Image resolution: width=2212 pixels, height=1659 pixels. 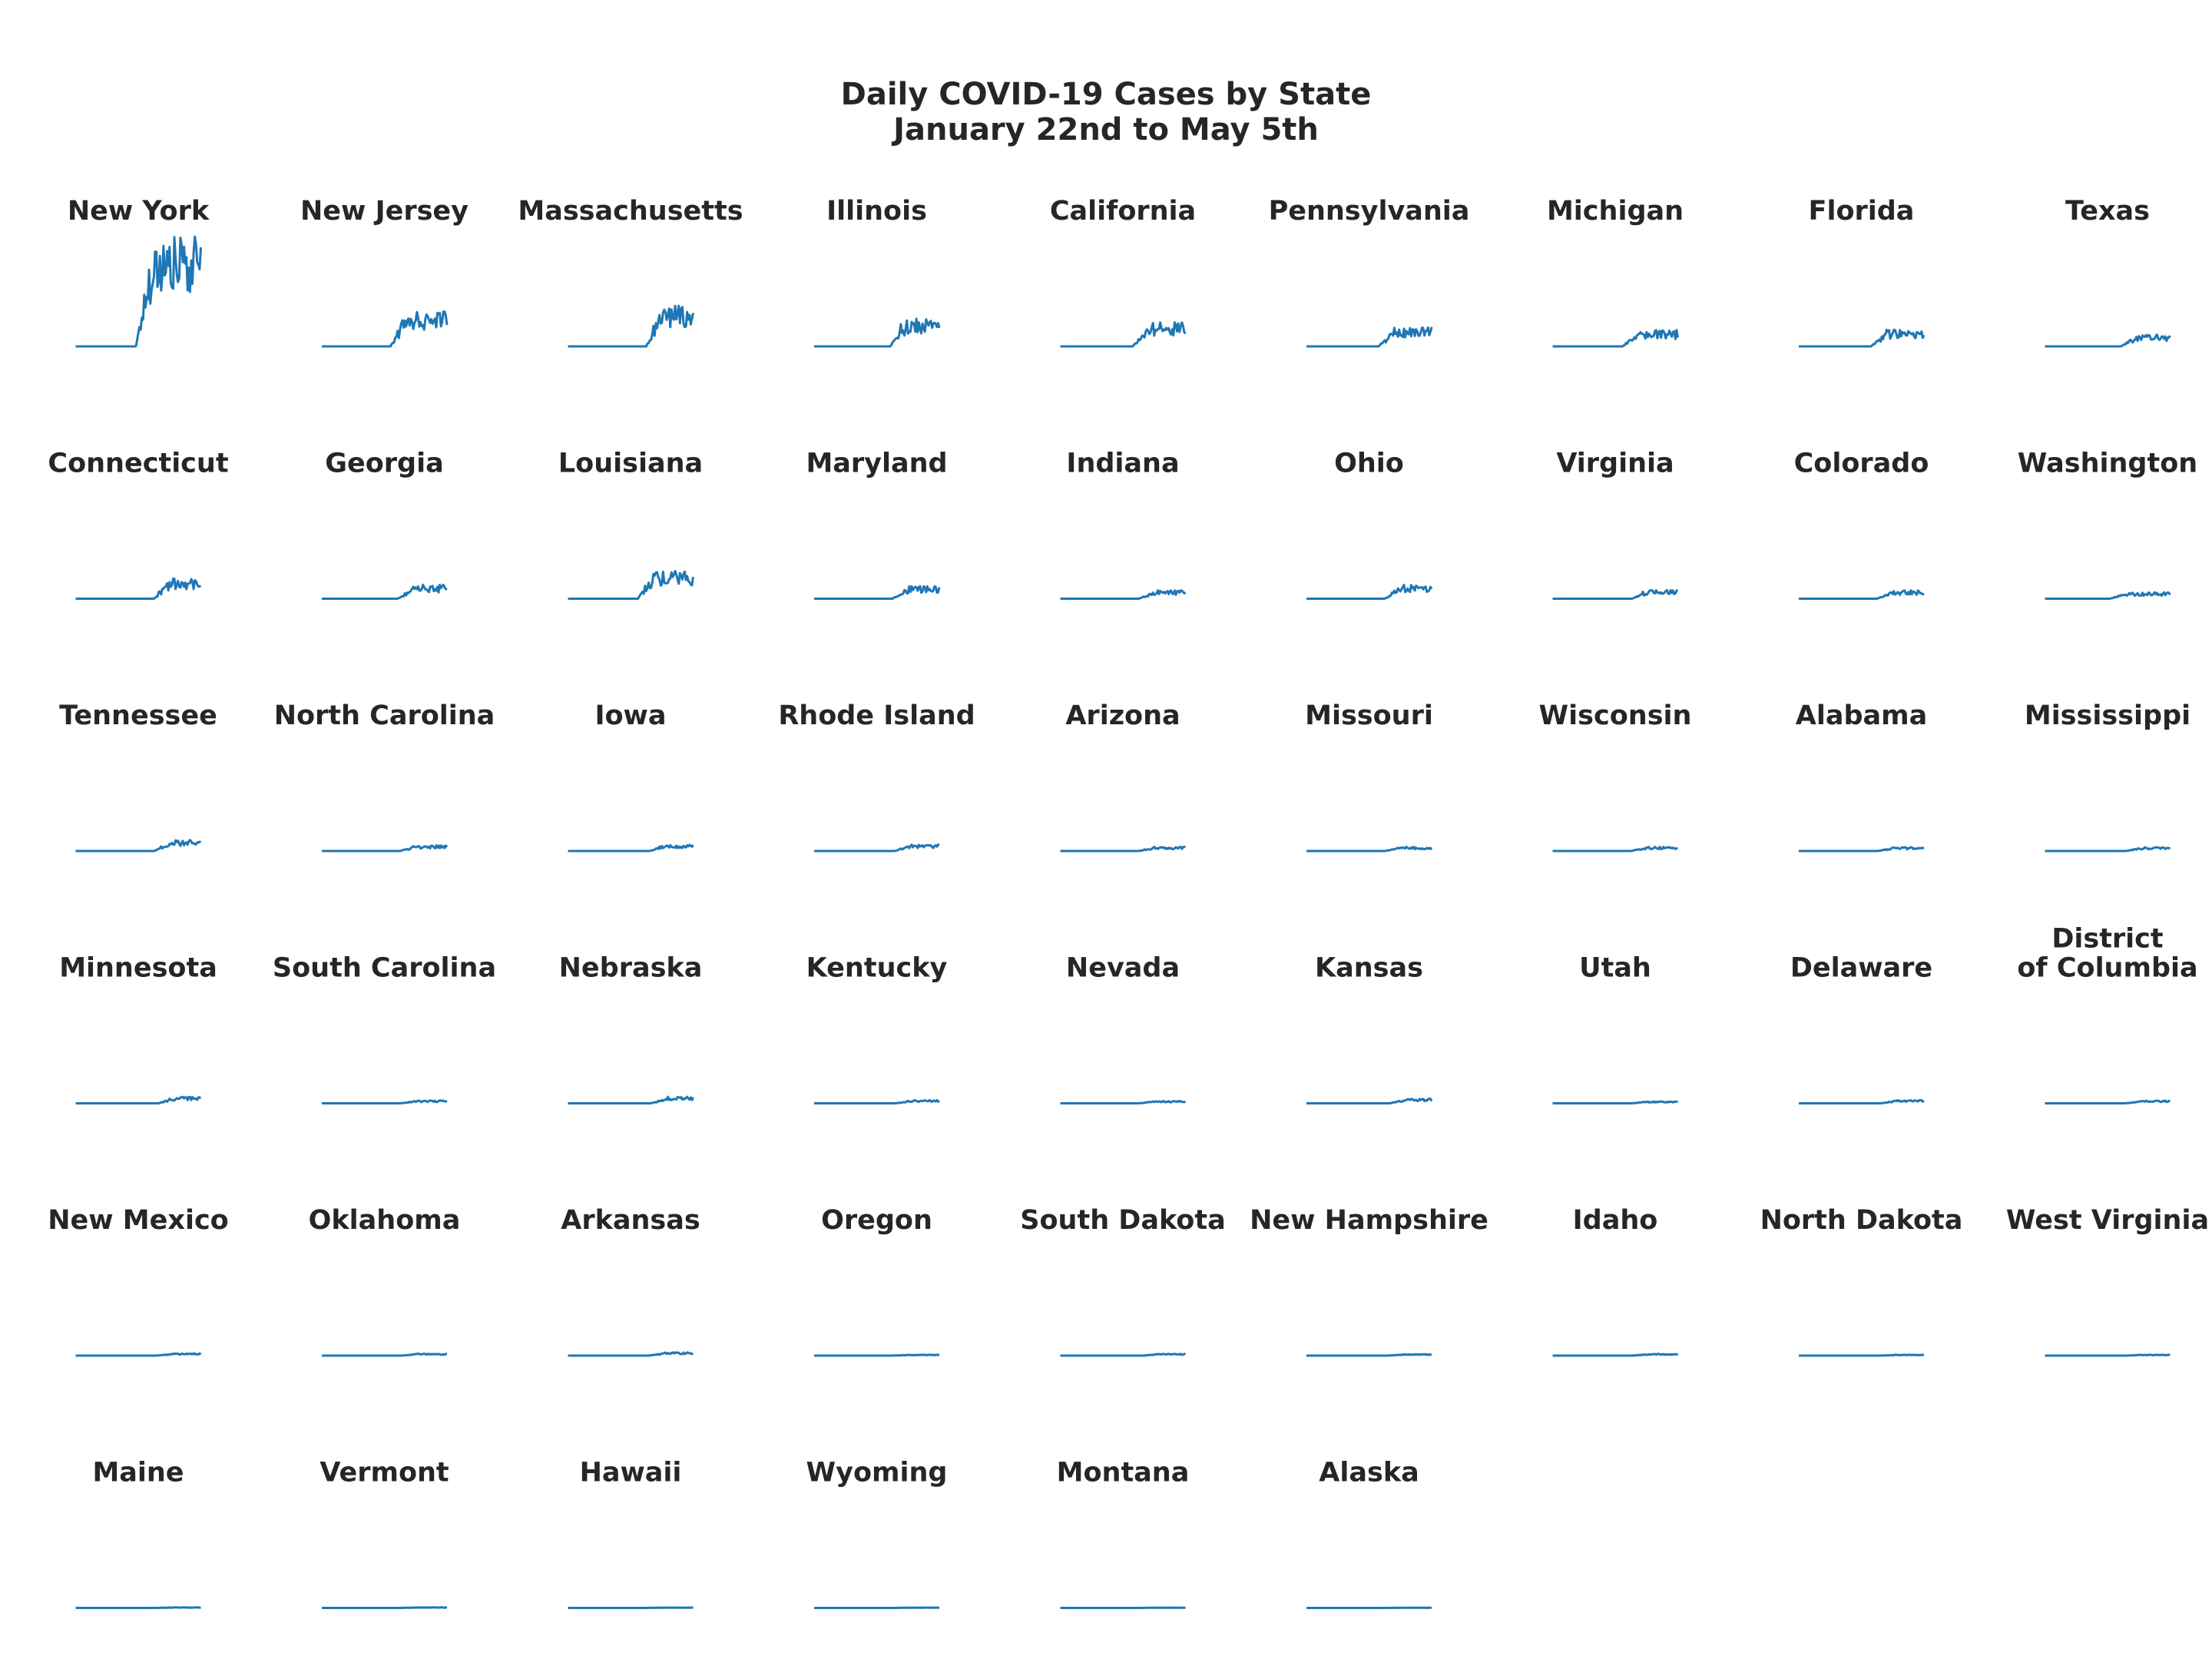 I want to click on state-title: Maine, so click(x=138, y=1473).